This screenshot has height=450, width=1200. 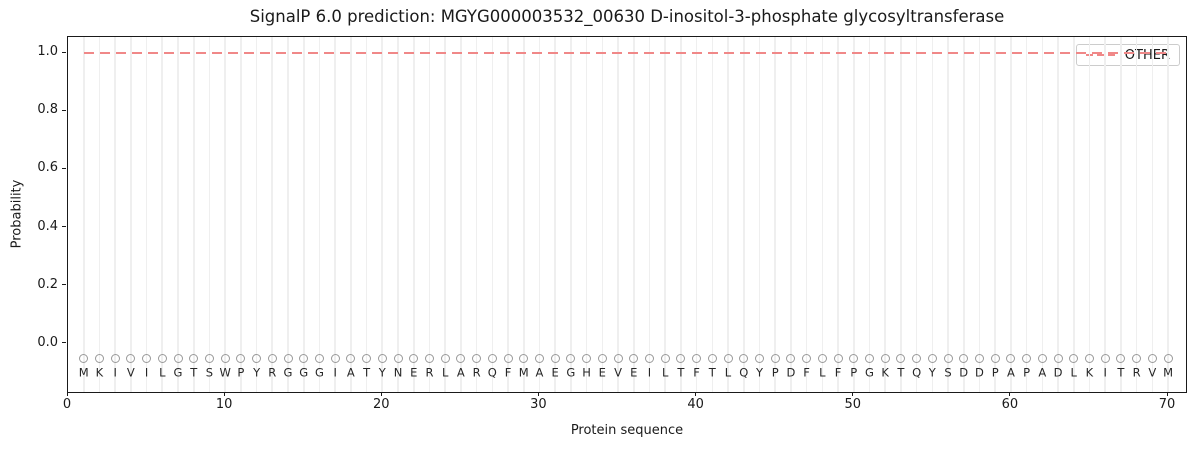 What do you see at coordinates (744, 372) in the screenshot?
I see `residue-letter: Q` at bounding box center [744, 372].